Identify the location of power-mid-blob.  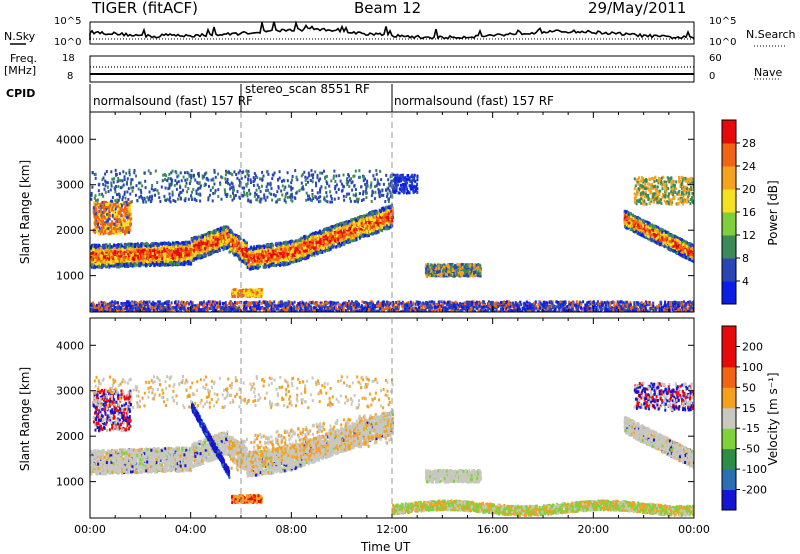
(453, 270).